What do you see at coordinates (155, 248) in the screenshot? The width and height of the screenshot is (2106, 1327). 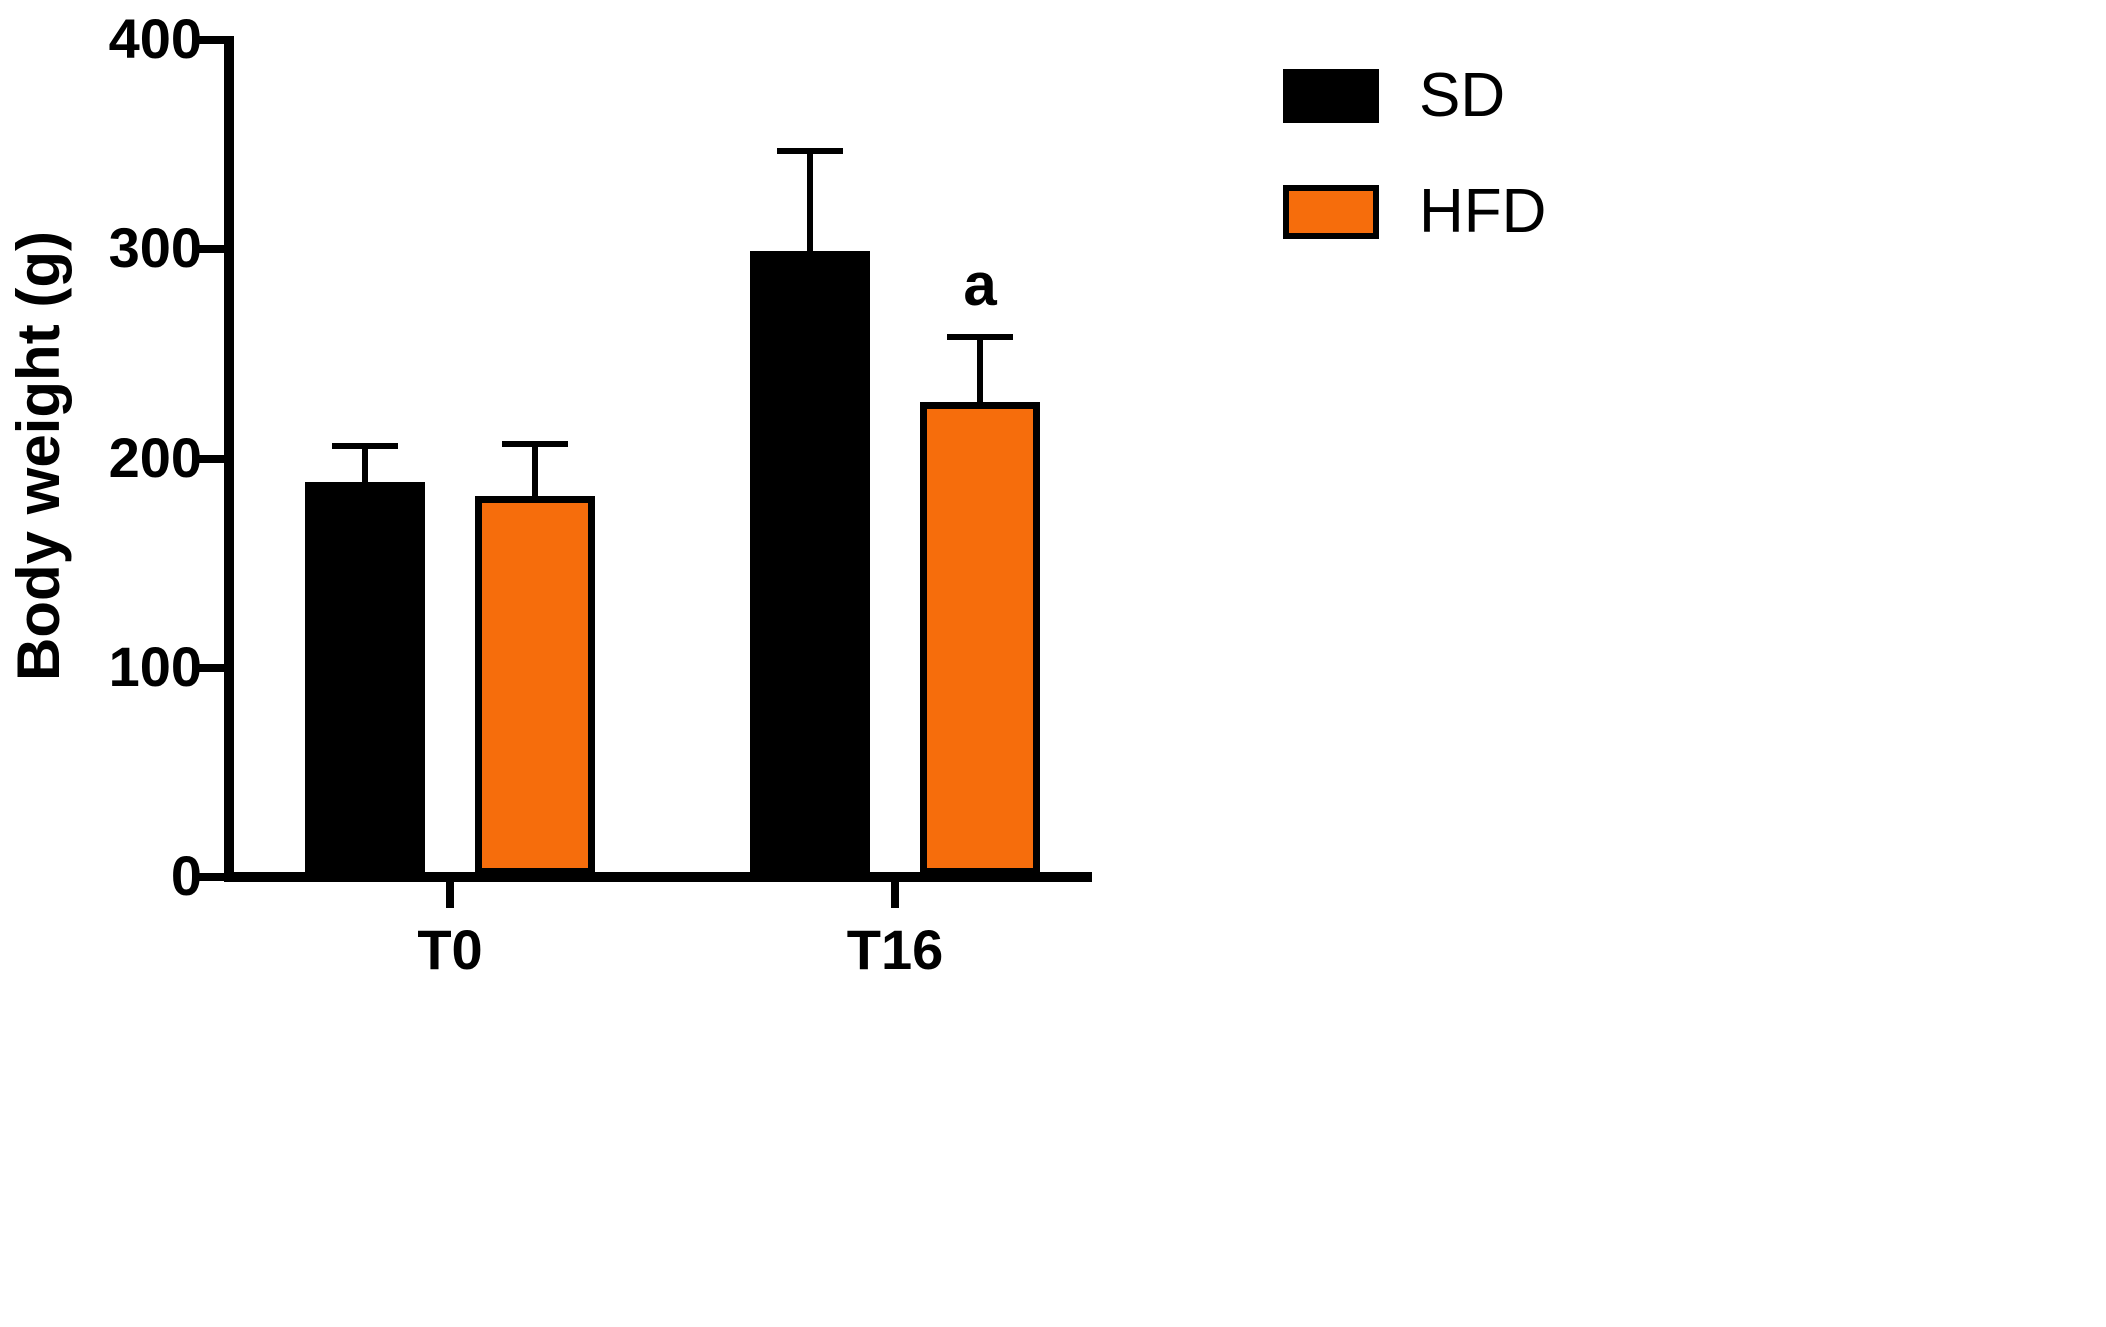 I see `y-tick-label: 300` at bounding box center [155, 248].